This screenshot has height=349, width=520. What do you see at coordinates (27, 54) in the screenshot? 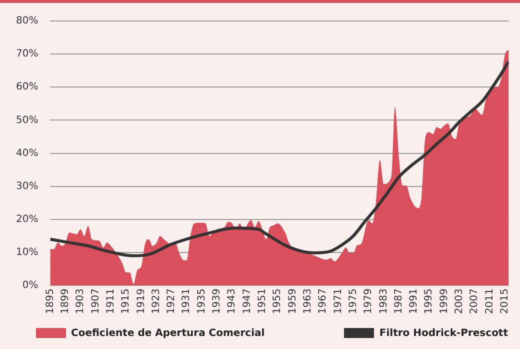
I see `y-tick-label: 70%` at bounding box center [27, 54].